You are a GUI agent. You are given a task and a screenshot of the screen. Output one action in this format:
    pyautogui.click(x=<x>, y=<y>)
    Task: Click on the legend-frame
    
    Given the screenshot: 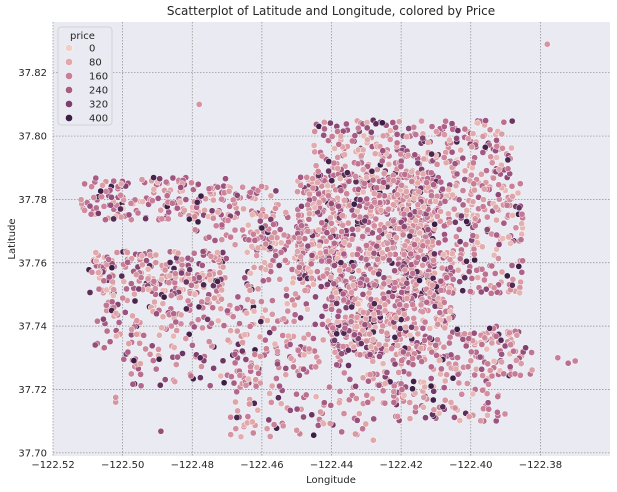 What is the action you would take?
    pyautogui.click(x=85, y=76)
    